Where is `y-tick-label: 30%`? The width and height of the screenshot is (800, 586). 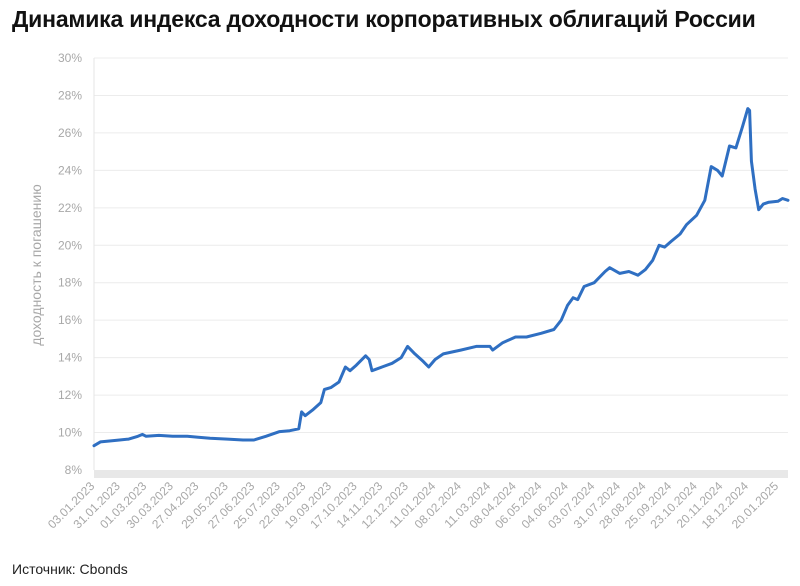
y-tick-label: 30% is located at coordinates (70, 58).